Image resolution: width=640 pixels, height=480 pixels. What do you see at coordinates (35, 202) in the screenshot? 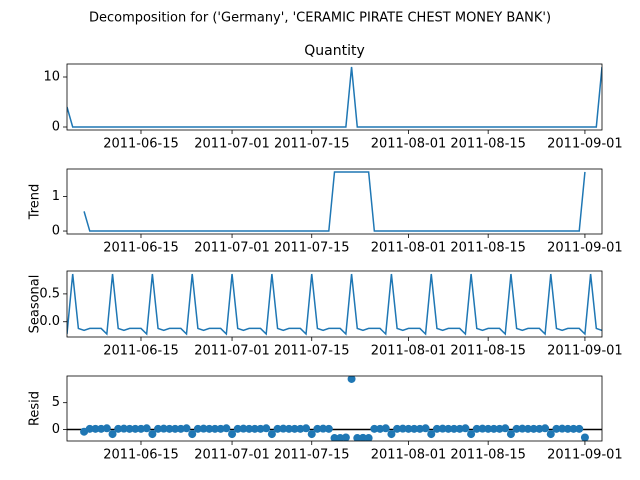
I see `y-axis-label: Trend` at bounding box center [35, 202].